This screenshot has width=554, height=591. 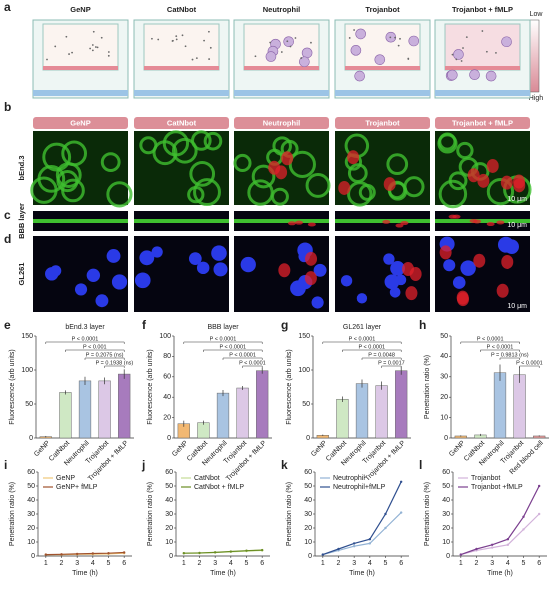 I want to click on y-tick-label: 80, so click(x=167, y=356).